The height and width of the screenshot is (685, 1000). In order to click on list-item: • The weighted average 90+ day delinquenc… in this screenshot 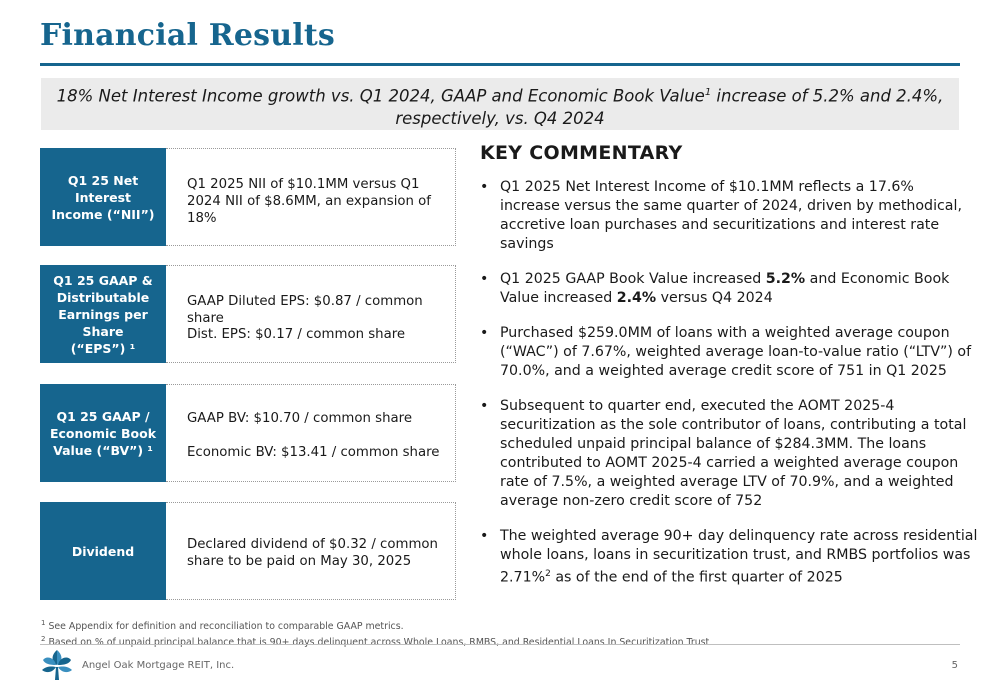, I will do `click(728, 557)`.